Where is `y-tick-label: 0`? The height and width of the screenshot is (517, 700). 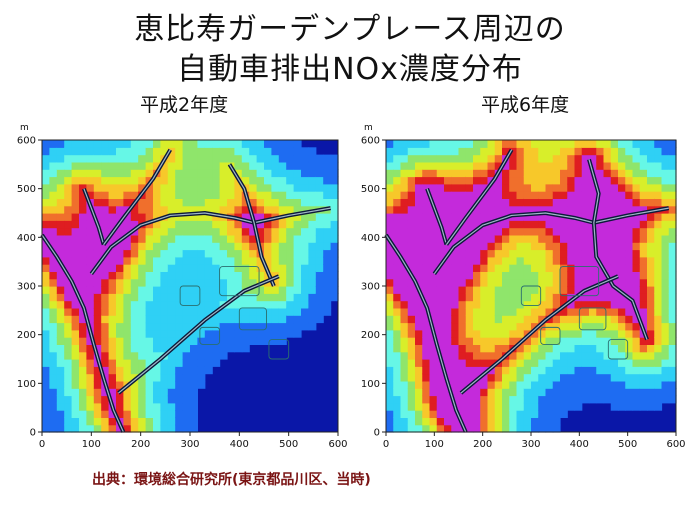
y-tick-label: 0 is located at coordinates (33, 433).